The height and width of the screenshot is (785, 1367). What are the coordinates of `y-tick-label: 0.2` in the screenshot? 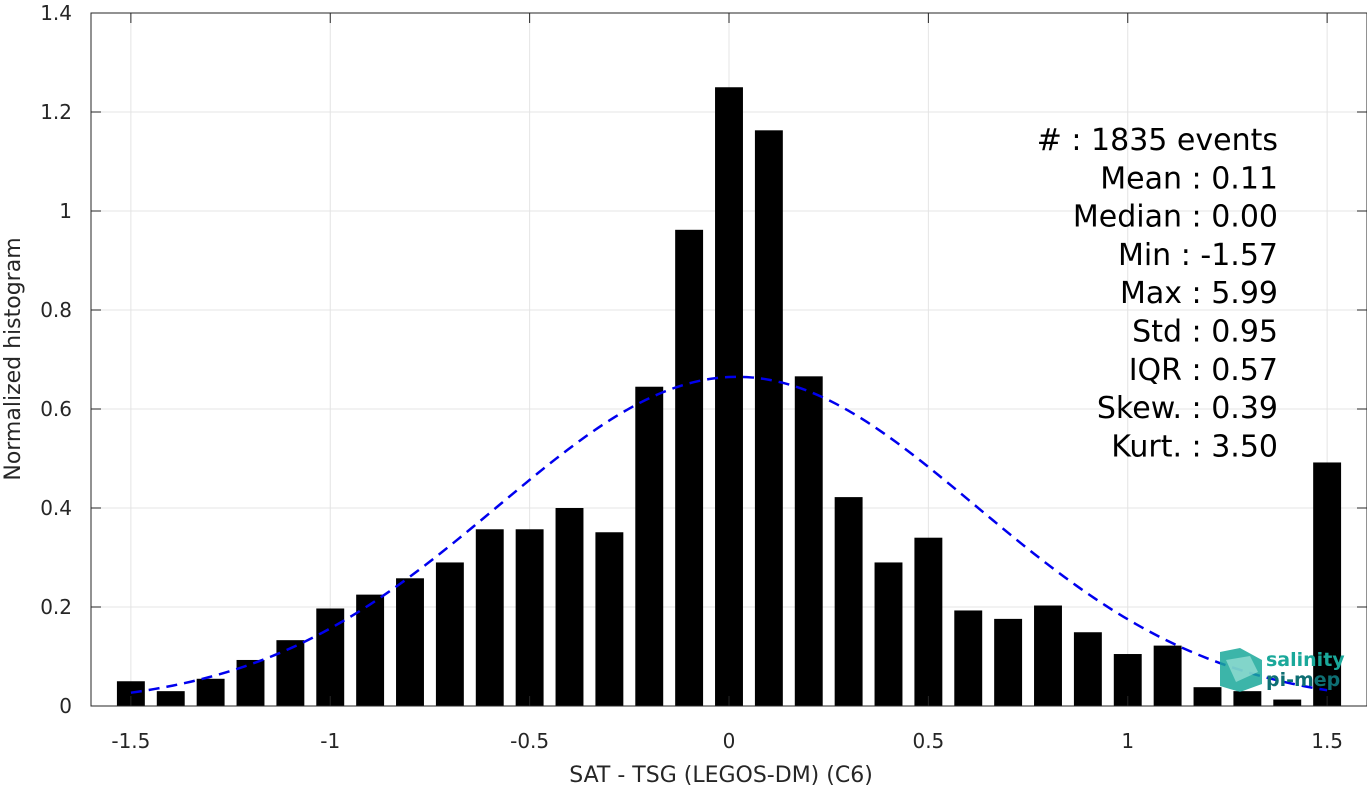 It's located at (56, 607).